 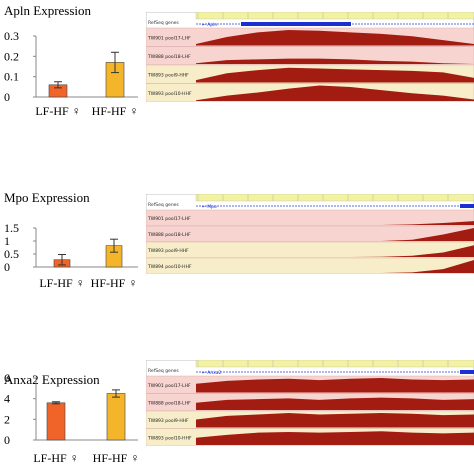 I want to click on y-tick-label: 2, so click(x=7, y=419).